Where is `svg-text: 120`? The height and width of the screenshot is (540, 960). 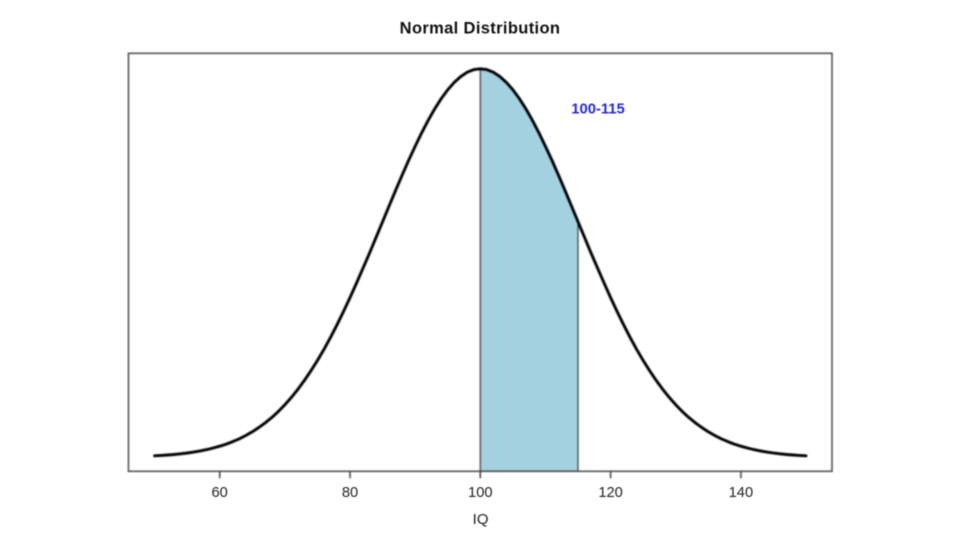
svg-text: 120 is located at coordinates (610, 493).